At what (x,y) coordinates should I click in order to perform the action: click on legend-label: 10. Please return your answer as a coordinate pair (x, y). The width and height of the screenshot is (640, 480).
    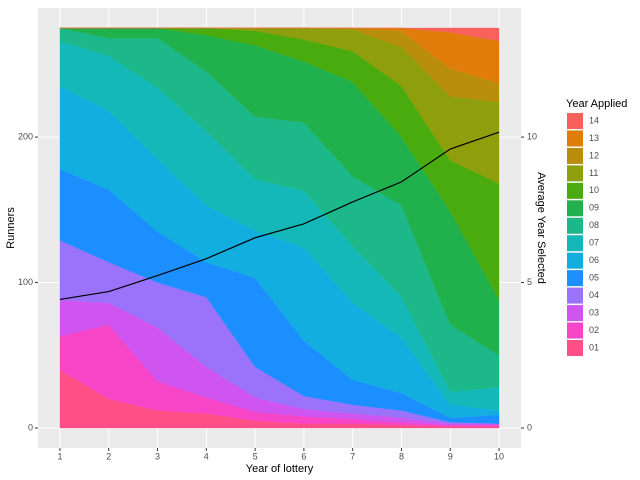
    Looking at the image, I should click on (594, 190).